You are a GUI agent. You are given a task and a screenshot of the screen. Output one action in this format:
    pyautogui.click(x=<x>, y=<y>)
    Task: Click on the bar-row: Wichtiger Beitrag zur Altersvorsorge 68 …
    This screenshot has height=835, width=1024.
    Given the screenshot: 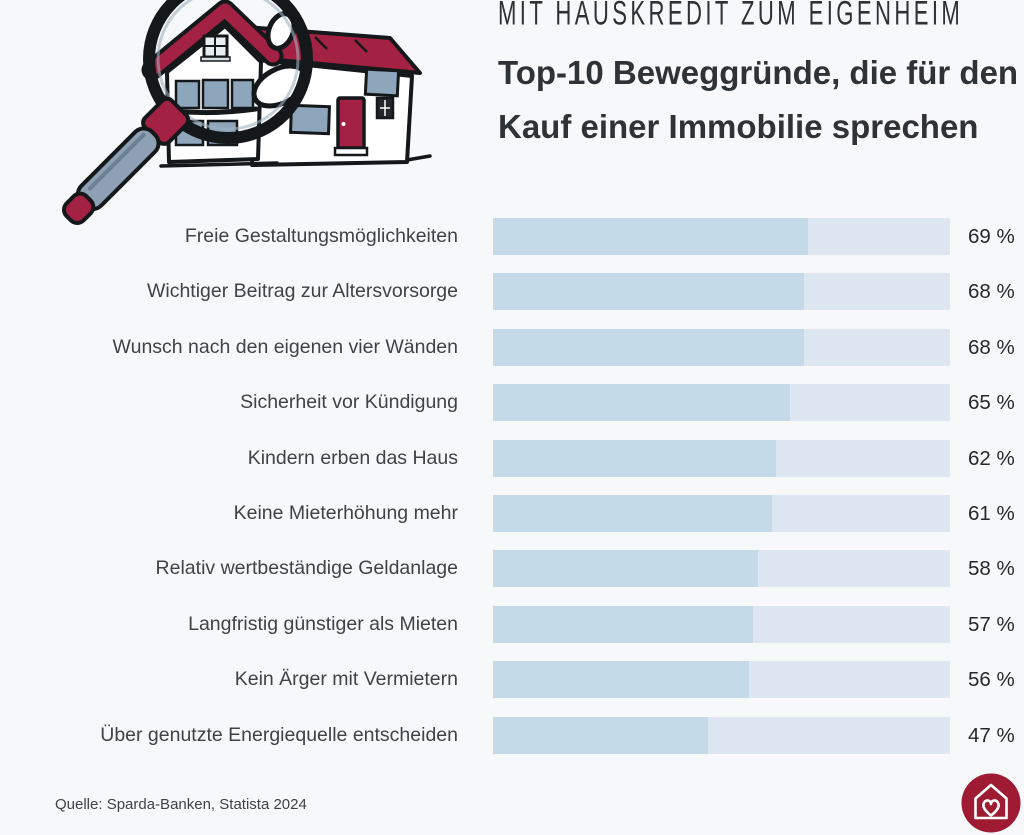 What is the action you would take?
    pyautogui.click(x=512, y=292)
    